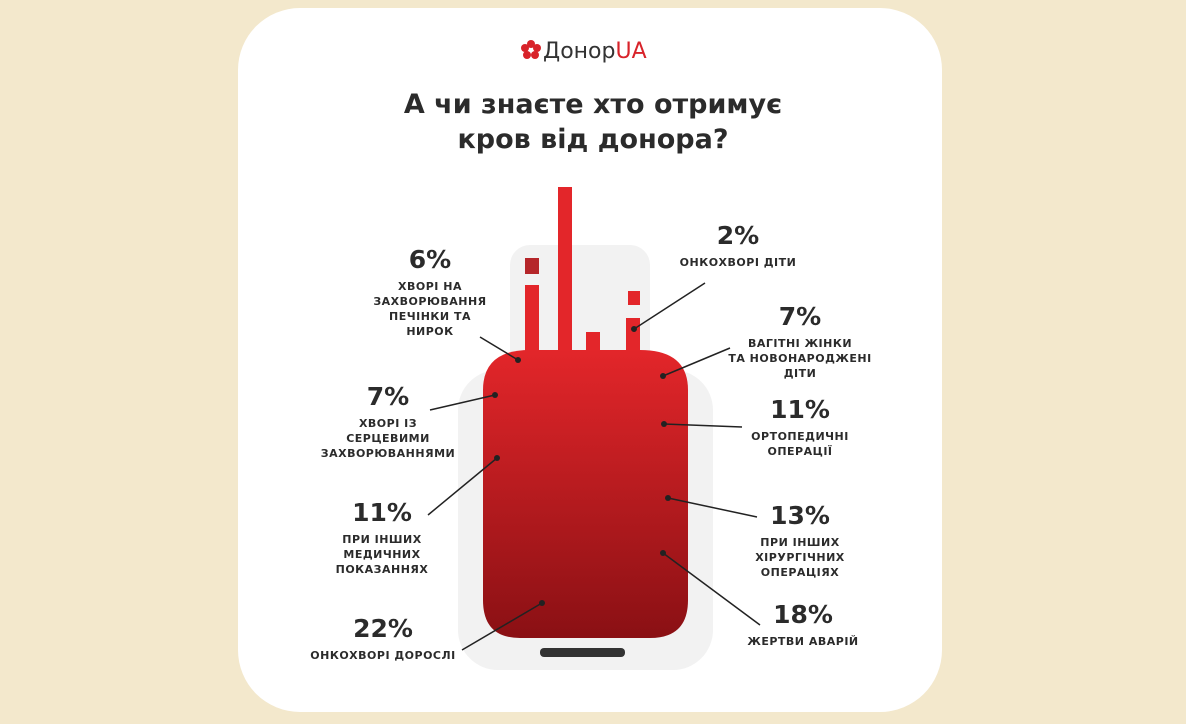 This screenshot has width=1186, height=724. Describe the element at coordinates (429, 331) in the screenshot. I see `item-label: НИРОК` at that location.